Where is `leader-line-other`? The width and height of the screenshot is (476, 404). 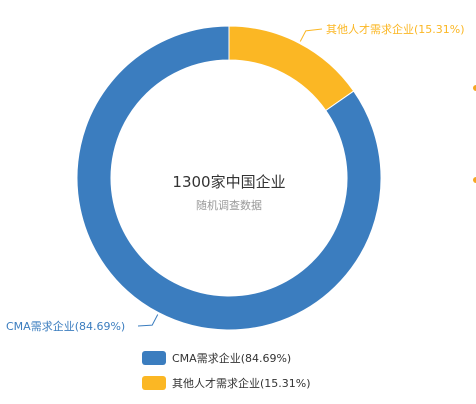 leader-line-other is located at coordinates (311, 35).